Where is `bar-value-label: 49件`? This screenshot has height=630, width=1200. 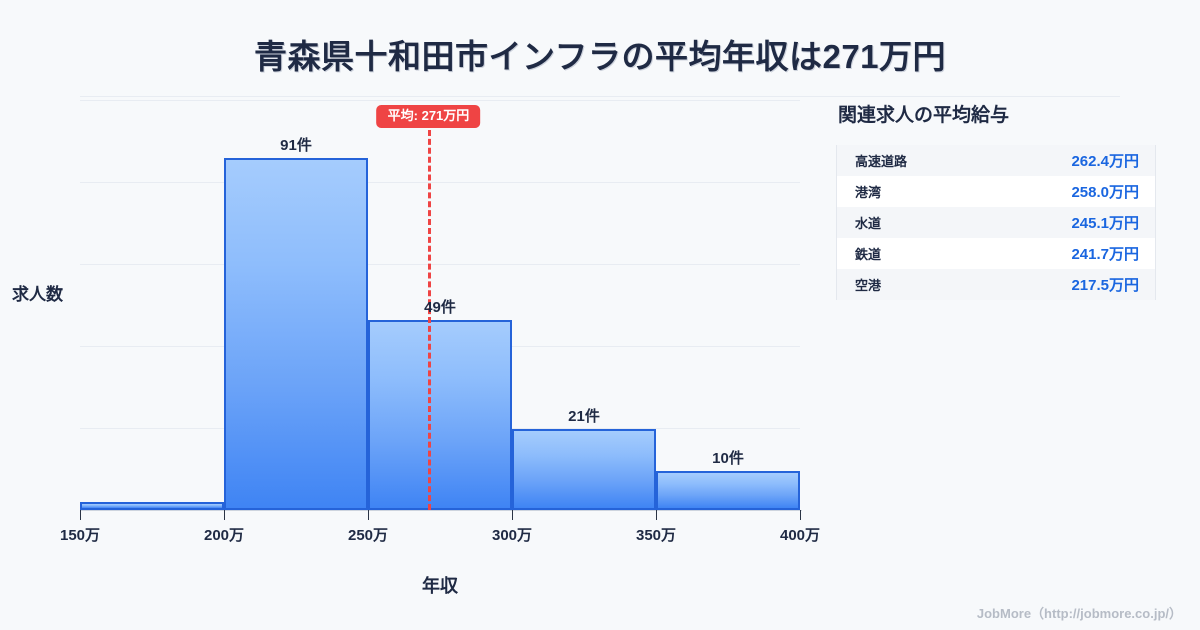 bar-value-label: 49件 is located at coordinates (440, 308).